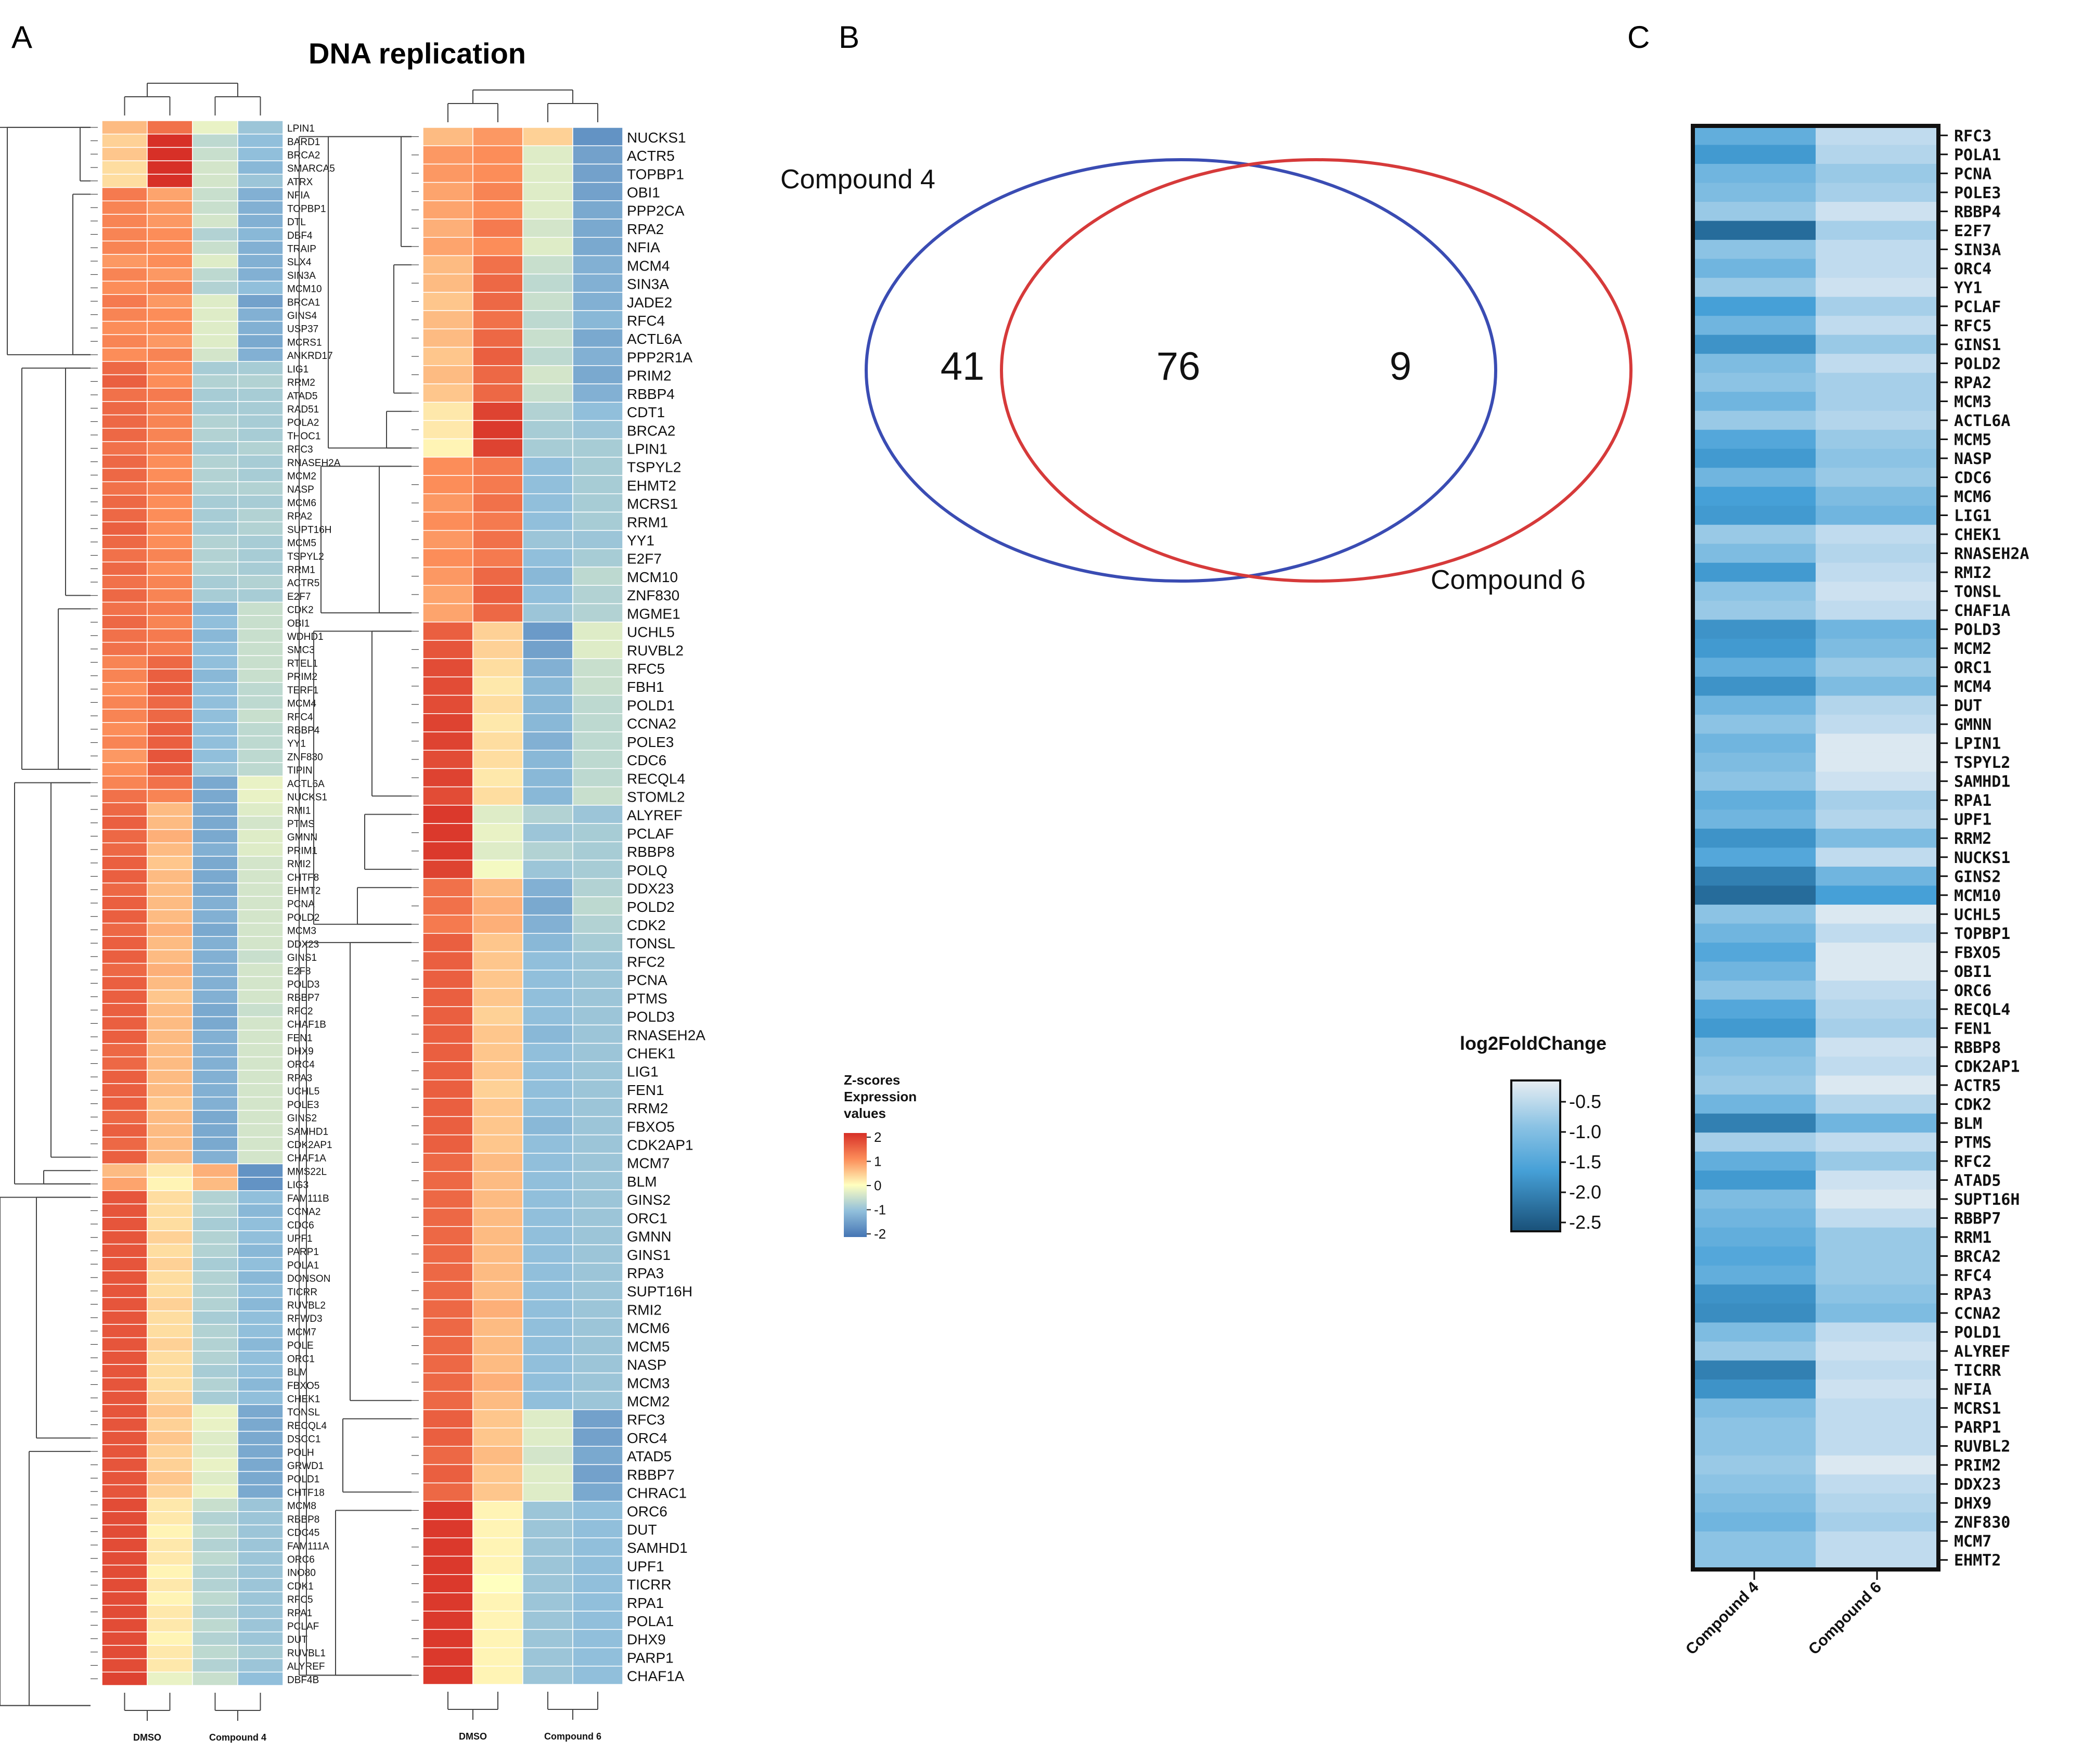 The width and height of the screenshot is (2082, 1764). Describe the element at coordinates (1508, 580) in the screenshot. I see `venn-set-label: Compound 6` at that location.